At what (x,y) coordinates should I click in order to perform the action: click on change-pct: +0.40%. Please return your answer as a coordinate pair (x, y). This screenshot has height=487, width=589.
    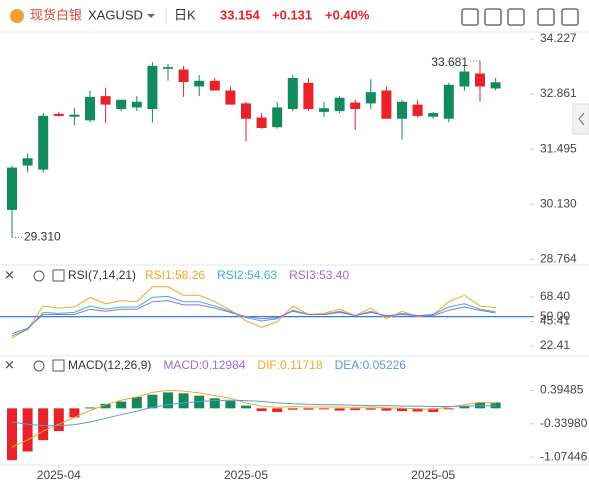
    Looking at the image, I should click on (347, 14).